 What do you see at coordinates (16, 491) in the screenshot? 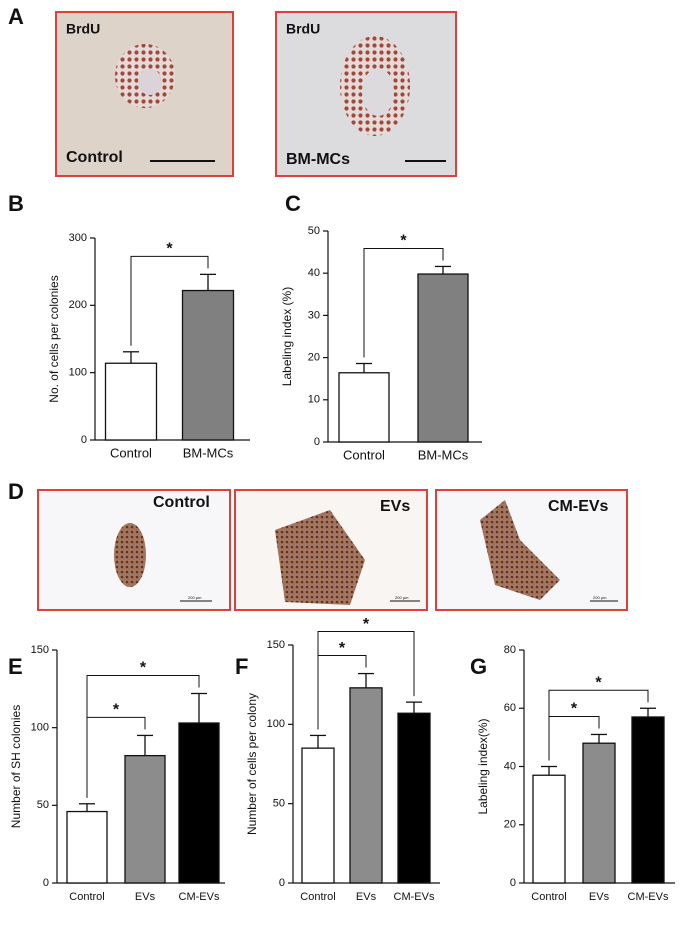
I see `panel-letter: D` at bounding box center [16, 491].